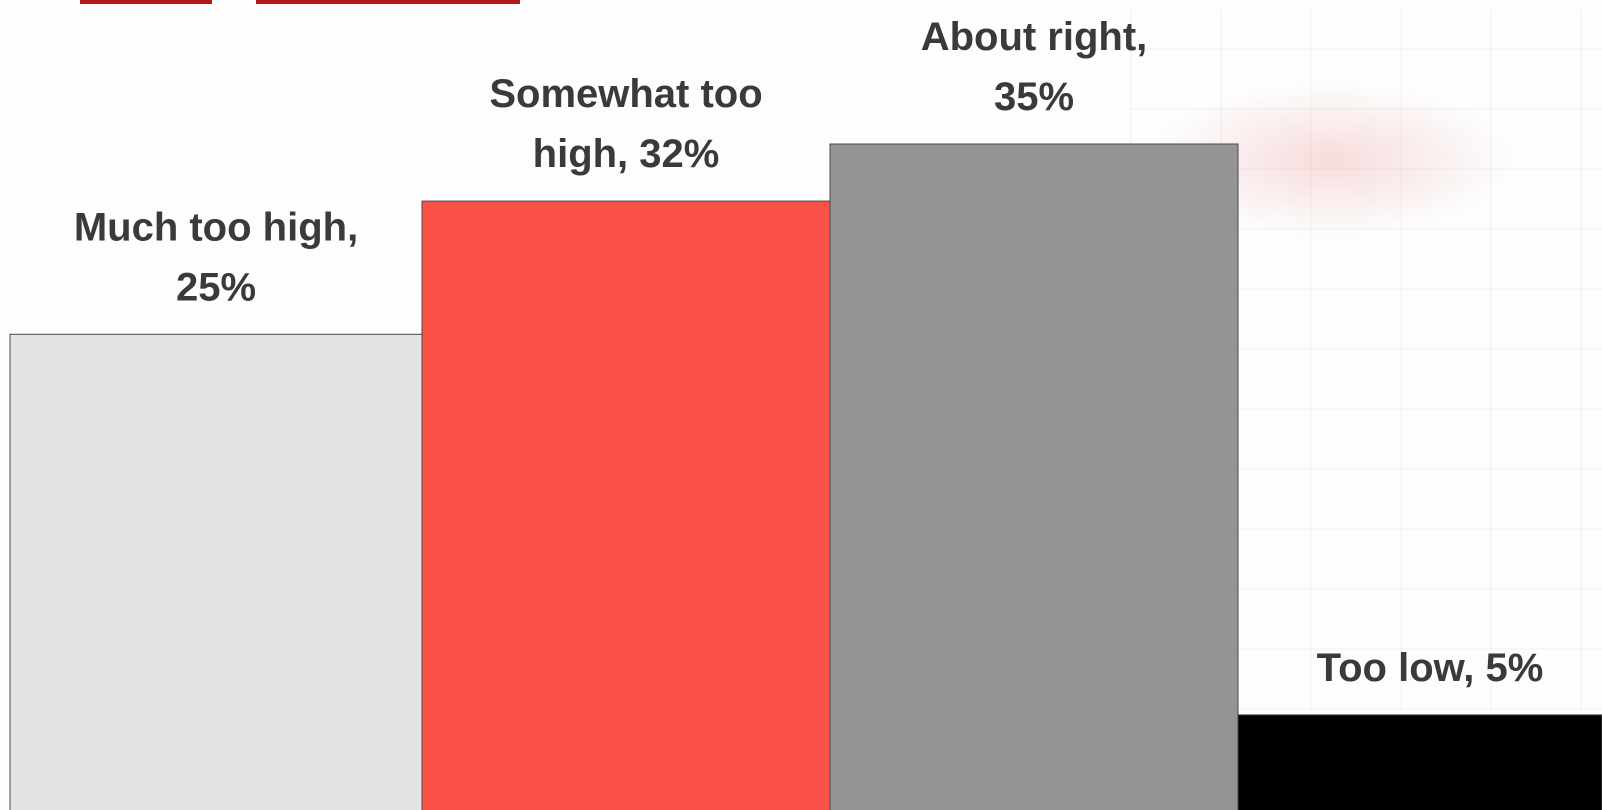 This screenshot has width=1602, height=810. Describe the element at coordinates (1419, 762) in the screenshot. I see `bar-too-low` at that location.